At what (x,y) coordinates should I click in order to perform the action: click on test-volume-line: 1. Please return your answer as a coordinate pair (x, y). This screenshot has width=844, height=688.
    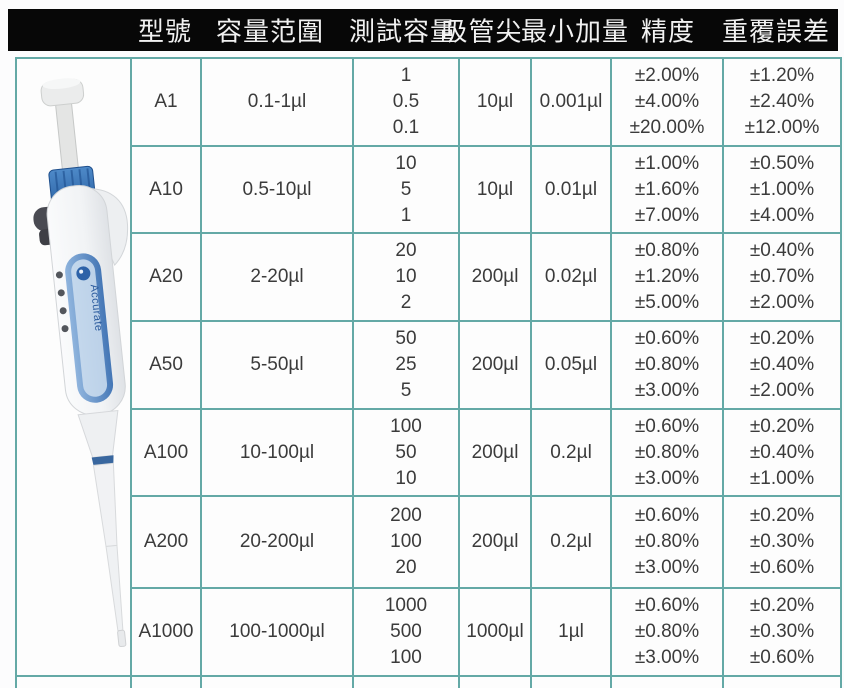
    Looking at the image, I should click on (406, 215).